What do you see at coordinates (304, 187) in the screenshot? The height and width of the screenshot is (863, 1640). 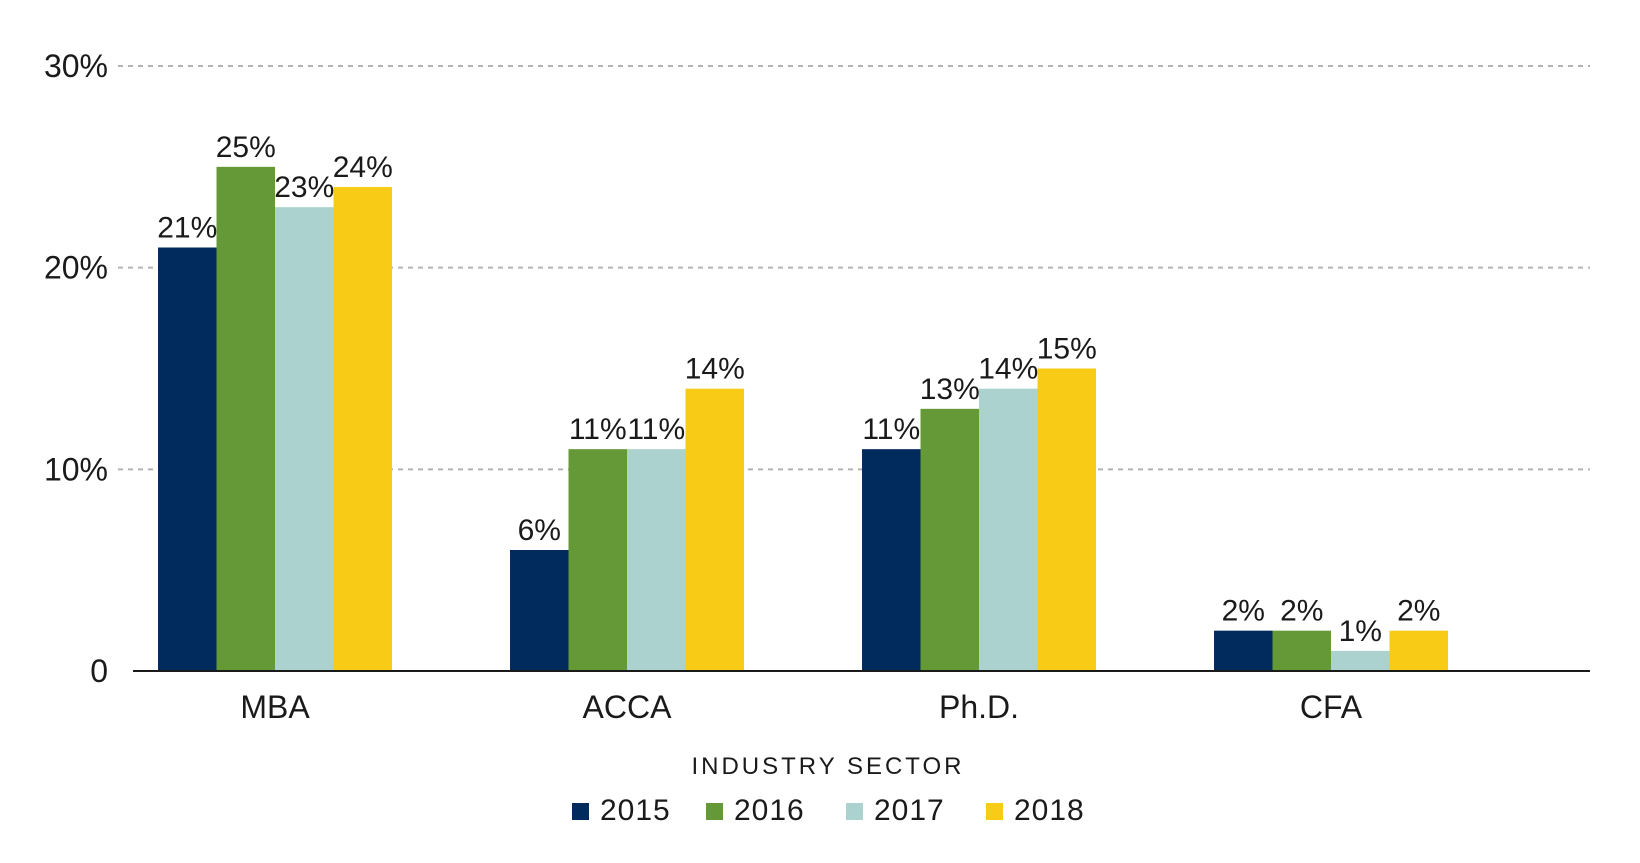 I see `data-label: 23%` at bounding box center [304, 187].